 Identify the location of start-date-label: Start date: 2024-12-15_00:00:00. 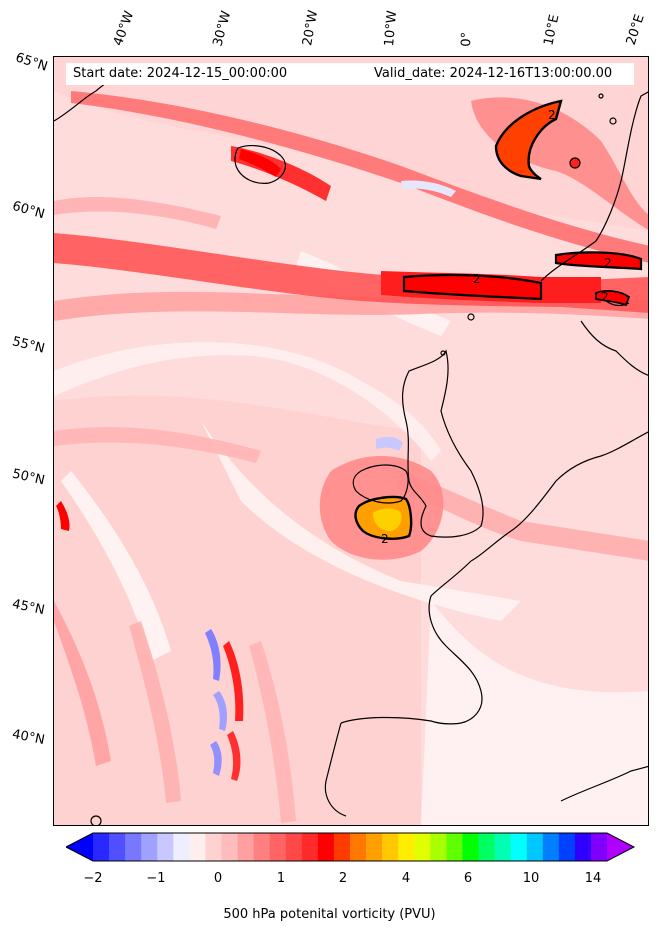
(180, 73).